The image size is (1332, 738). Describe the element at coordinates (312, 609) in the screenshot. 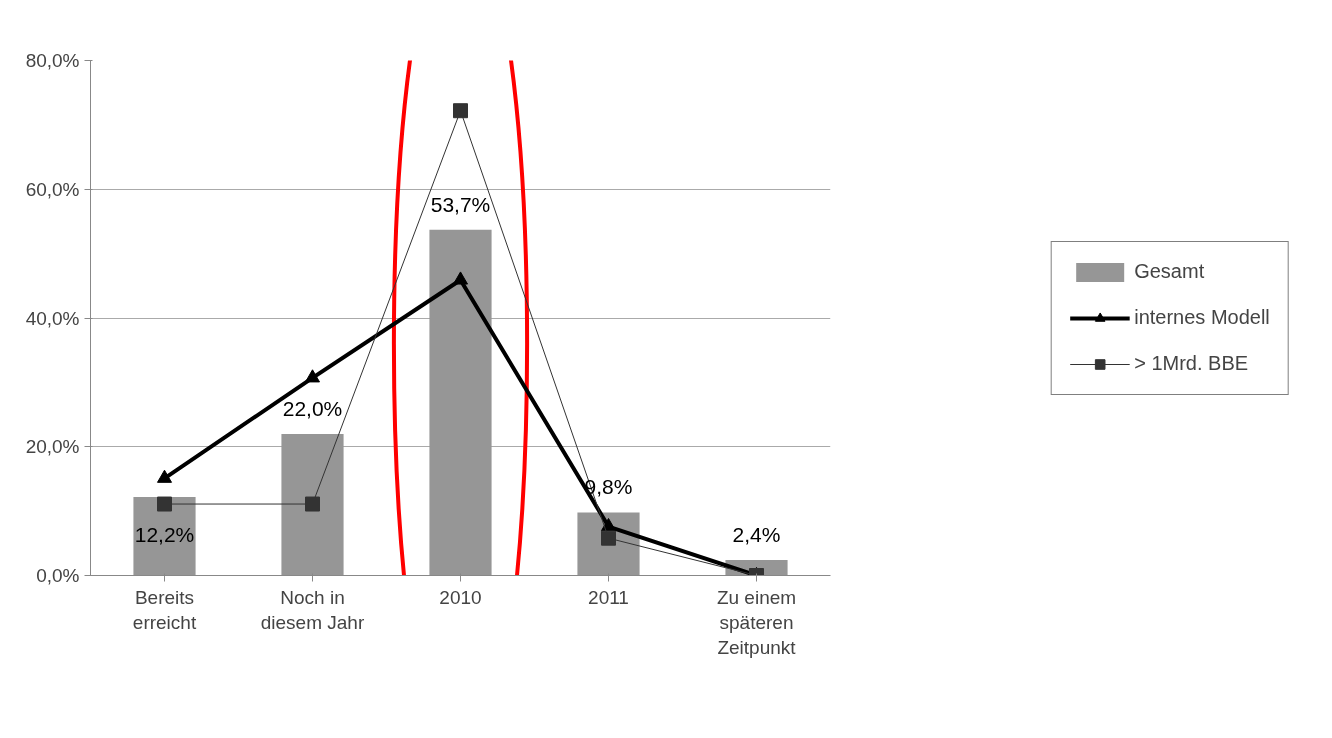

I see `x-tick-label: Noch in diesem Jahr` at that location.